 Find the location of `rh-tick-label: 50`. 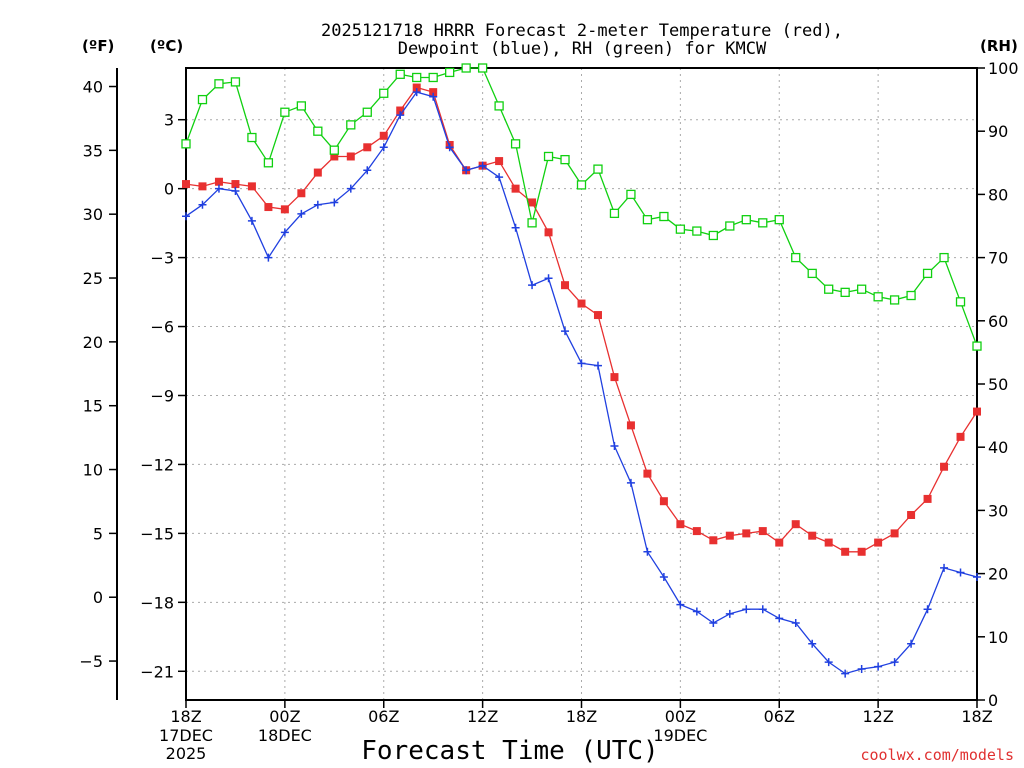

rh-tick-label: 50 is located at coordinates (998, 384).